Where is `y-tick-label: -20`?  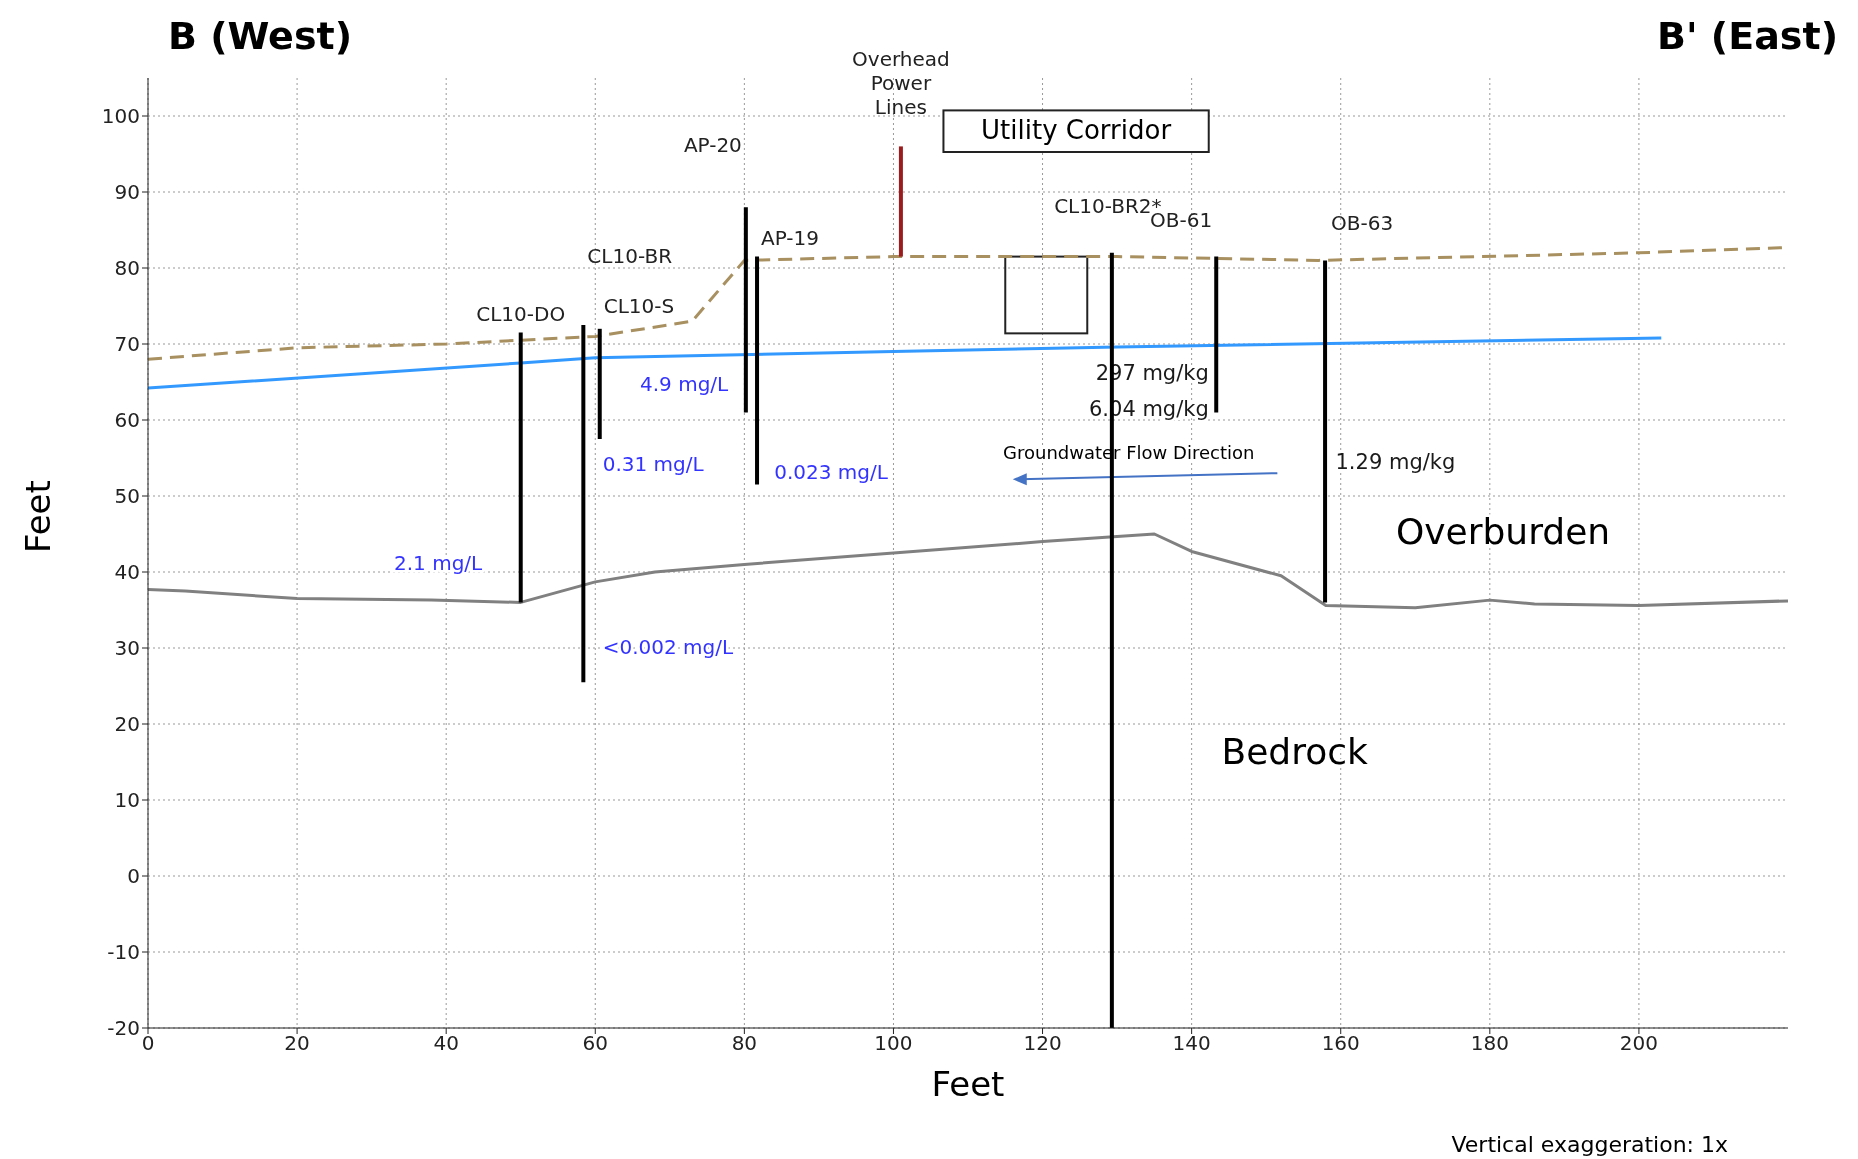
y-tick-label: -20 is located at coordinates (123, 1028).